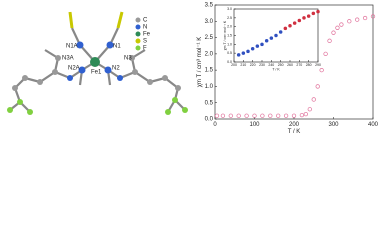  I want to click on x-tick-label: 400, so click(373, 125).